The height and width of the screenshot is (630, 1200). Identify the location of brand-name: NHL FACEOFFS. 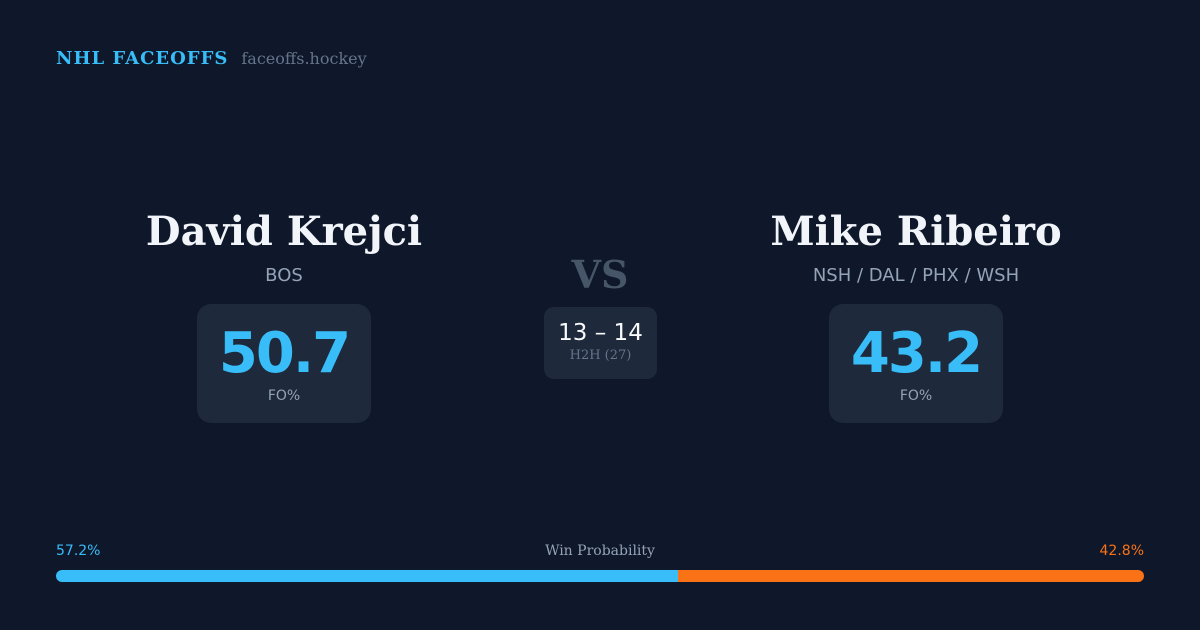
(142, 58).